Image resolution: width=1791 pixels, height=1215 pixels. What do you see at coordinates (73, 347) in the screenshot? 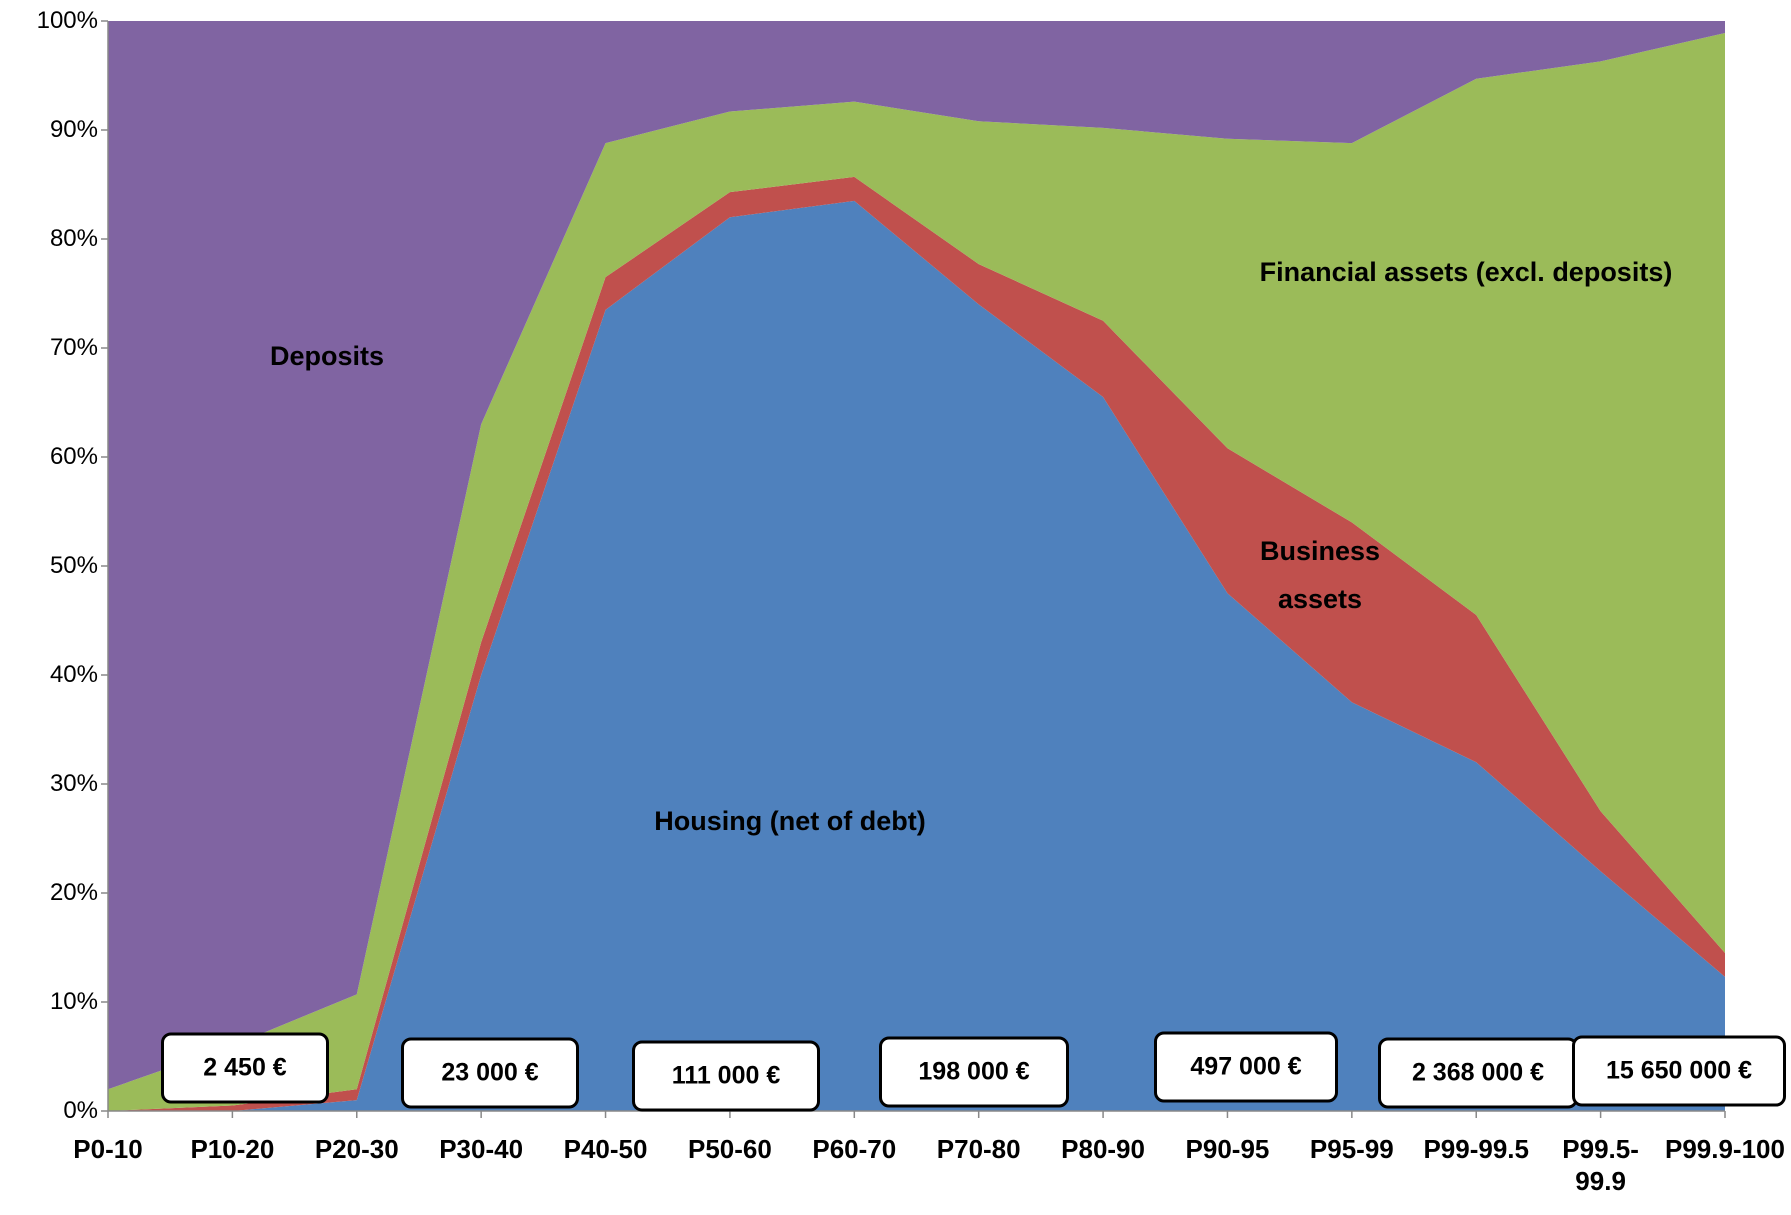
I see `y-tick-label: 70%` at bounding box center [73, 347].